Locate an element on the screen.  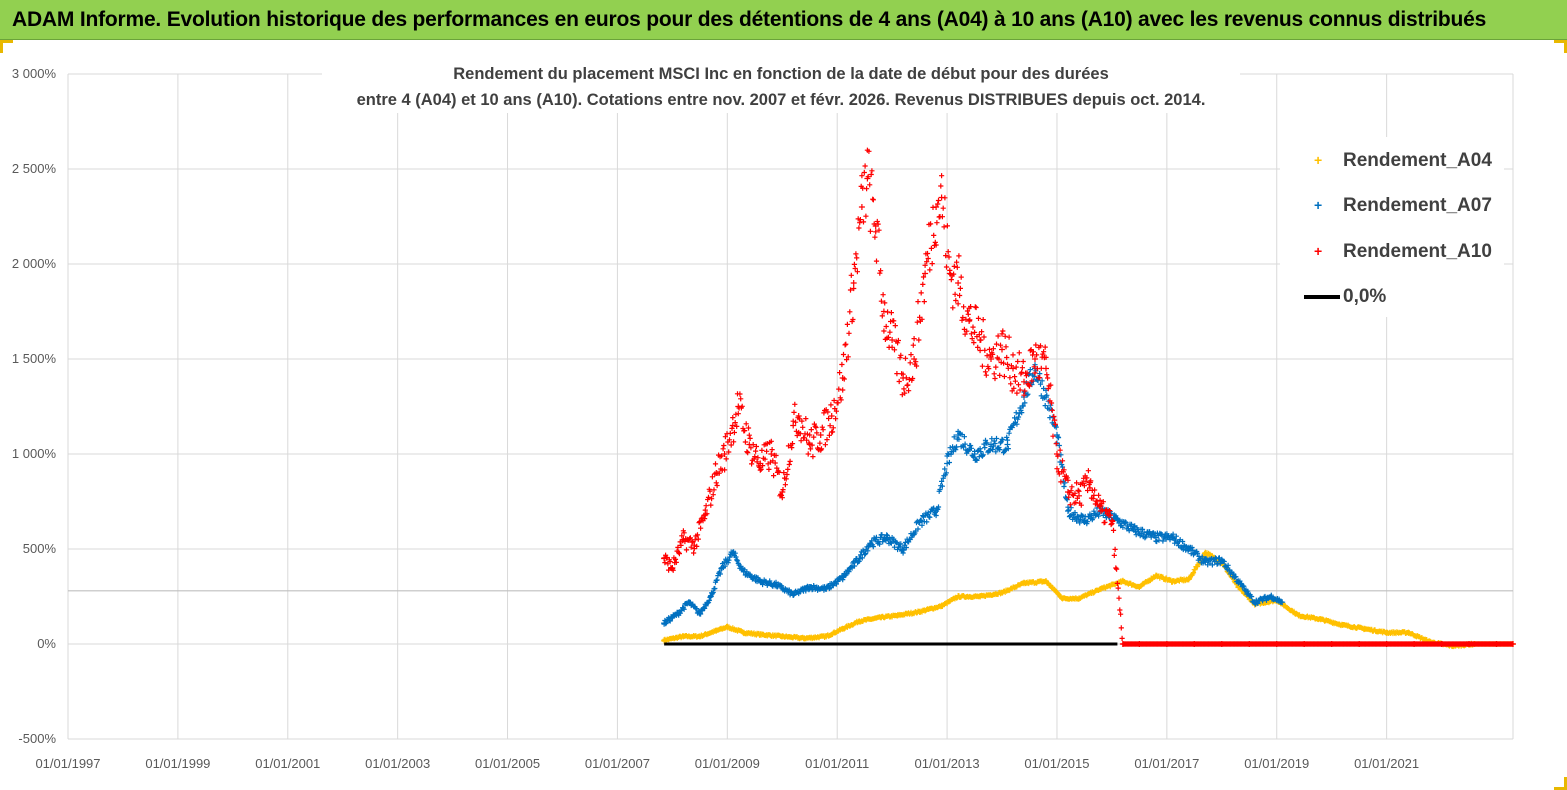
legend-label-a04: Rendement_A04 is located at coordinates (1417, 160).